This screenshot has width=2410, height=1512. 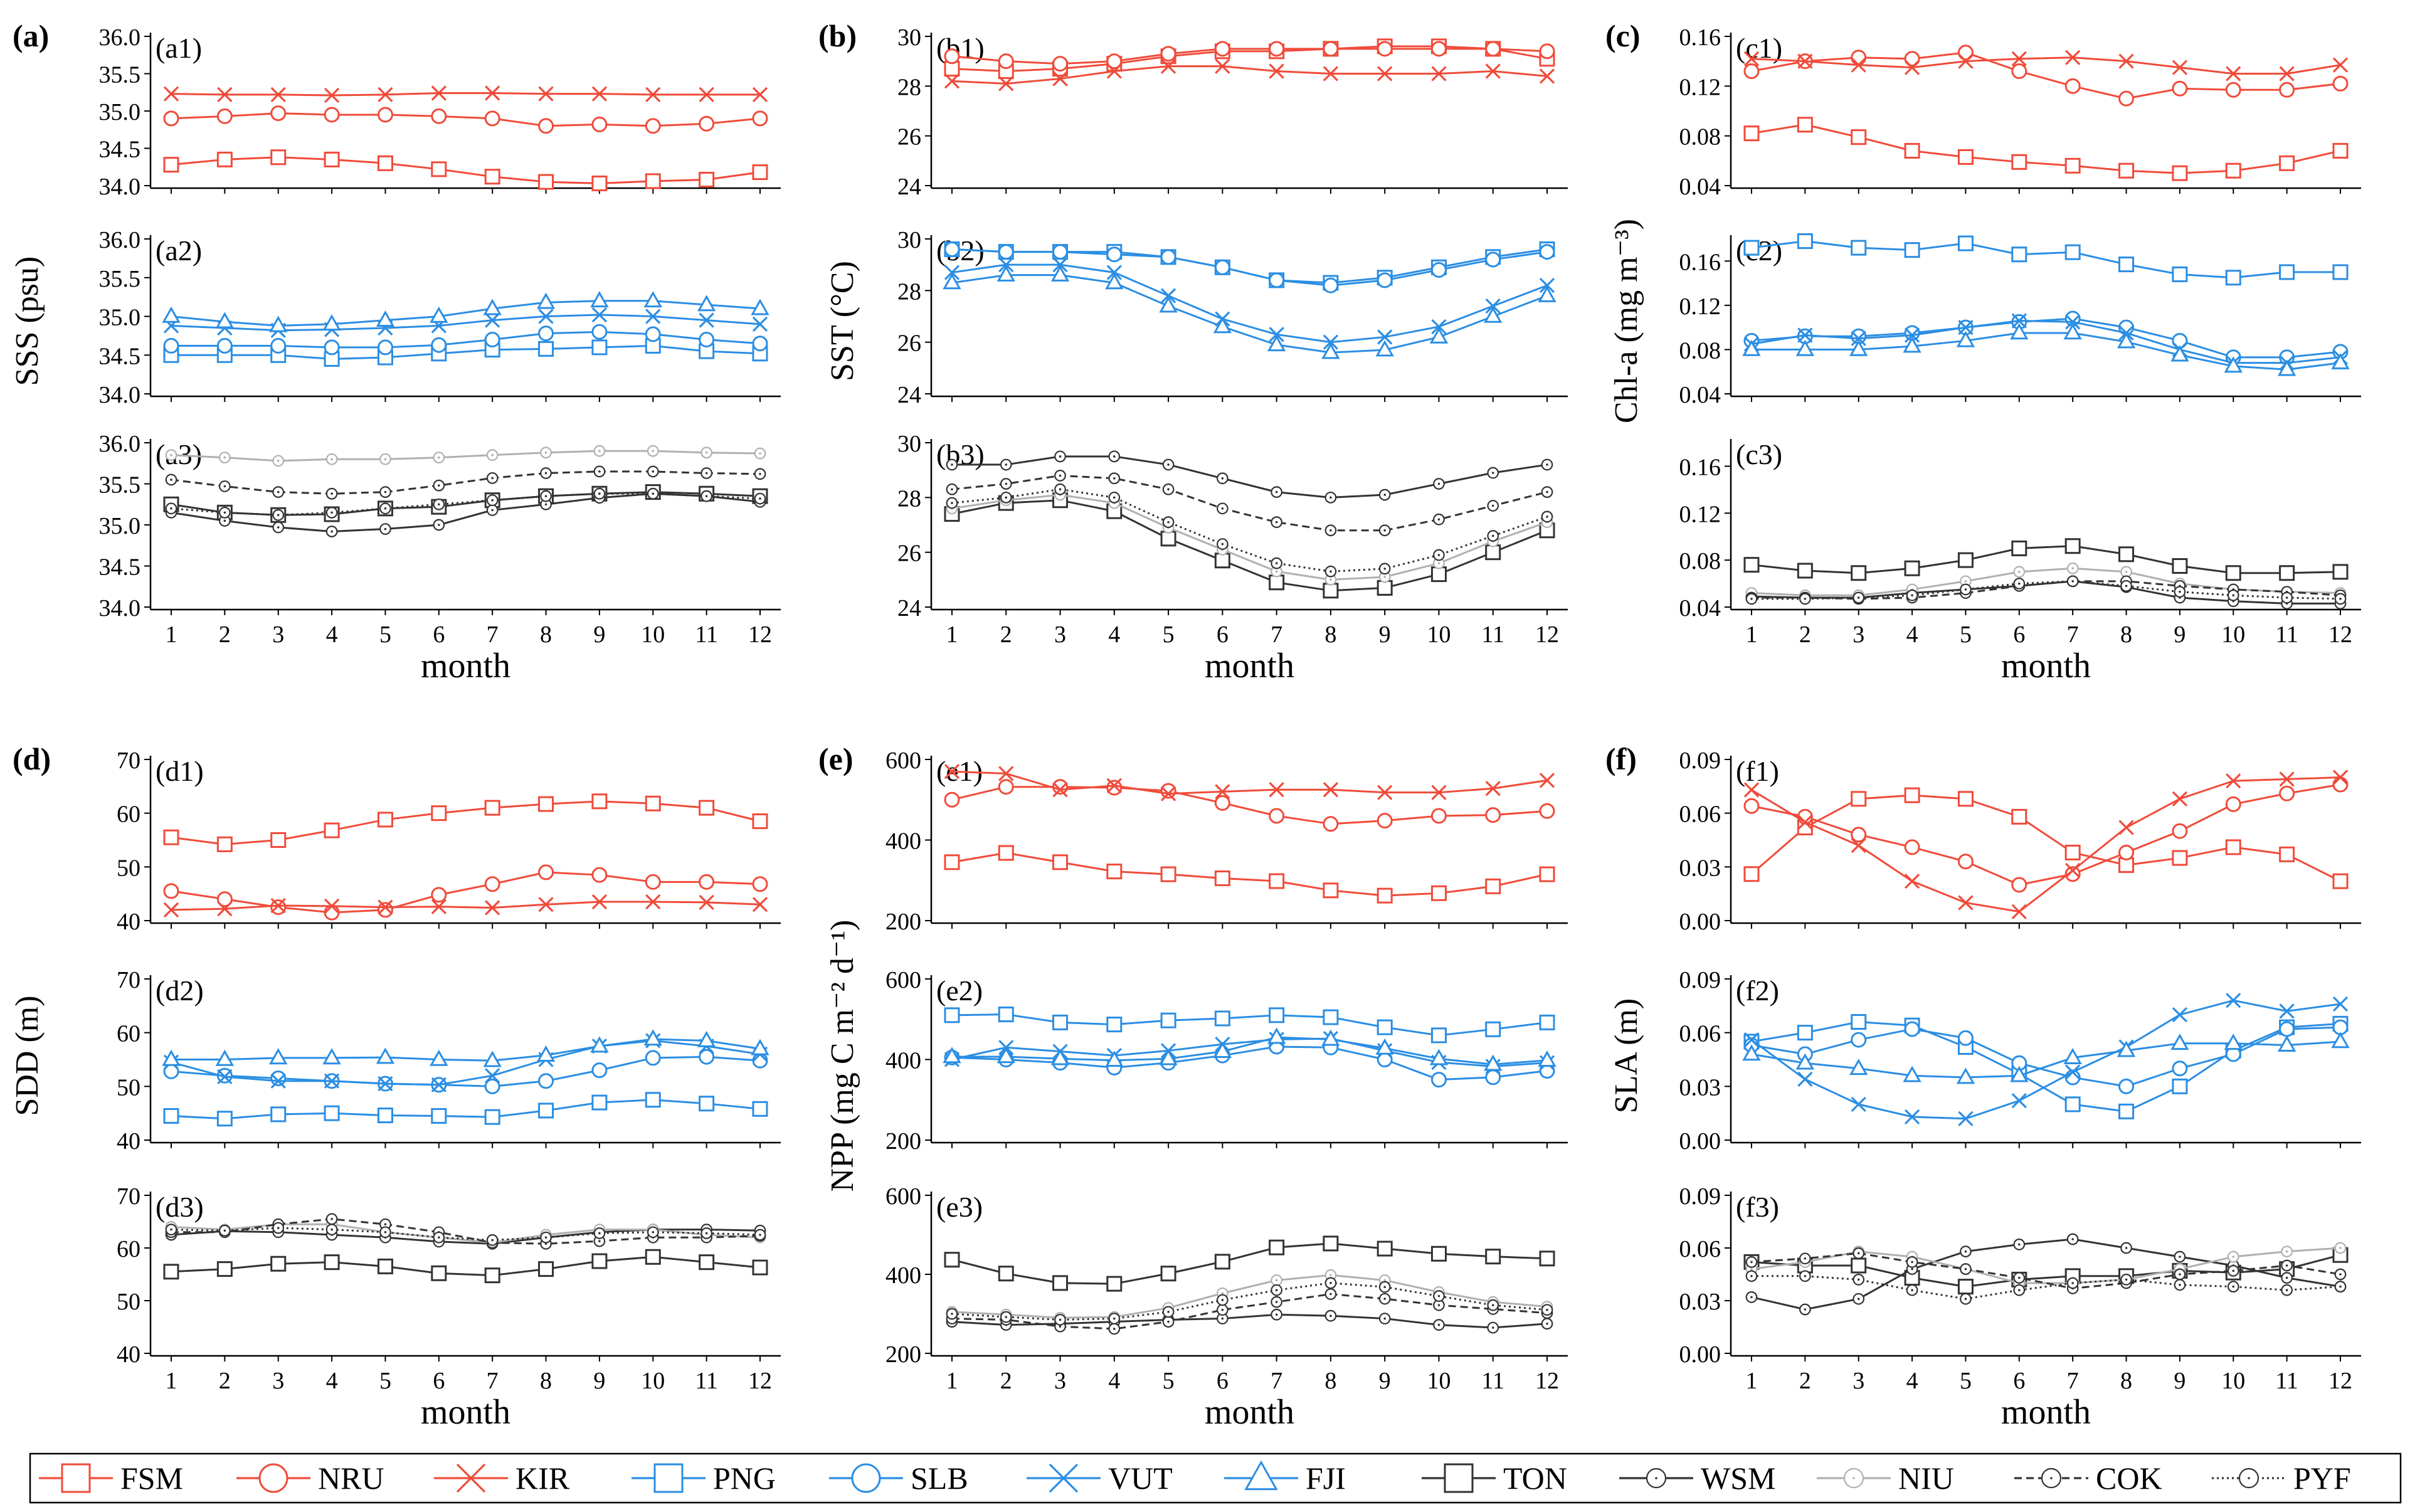 What do you see at coordinates (1330, 1381) in the screenshot?
I see `x-tick-label: 8` at bounding box center [1330, 1381].